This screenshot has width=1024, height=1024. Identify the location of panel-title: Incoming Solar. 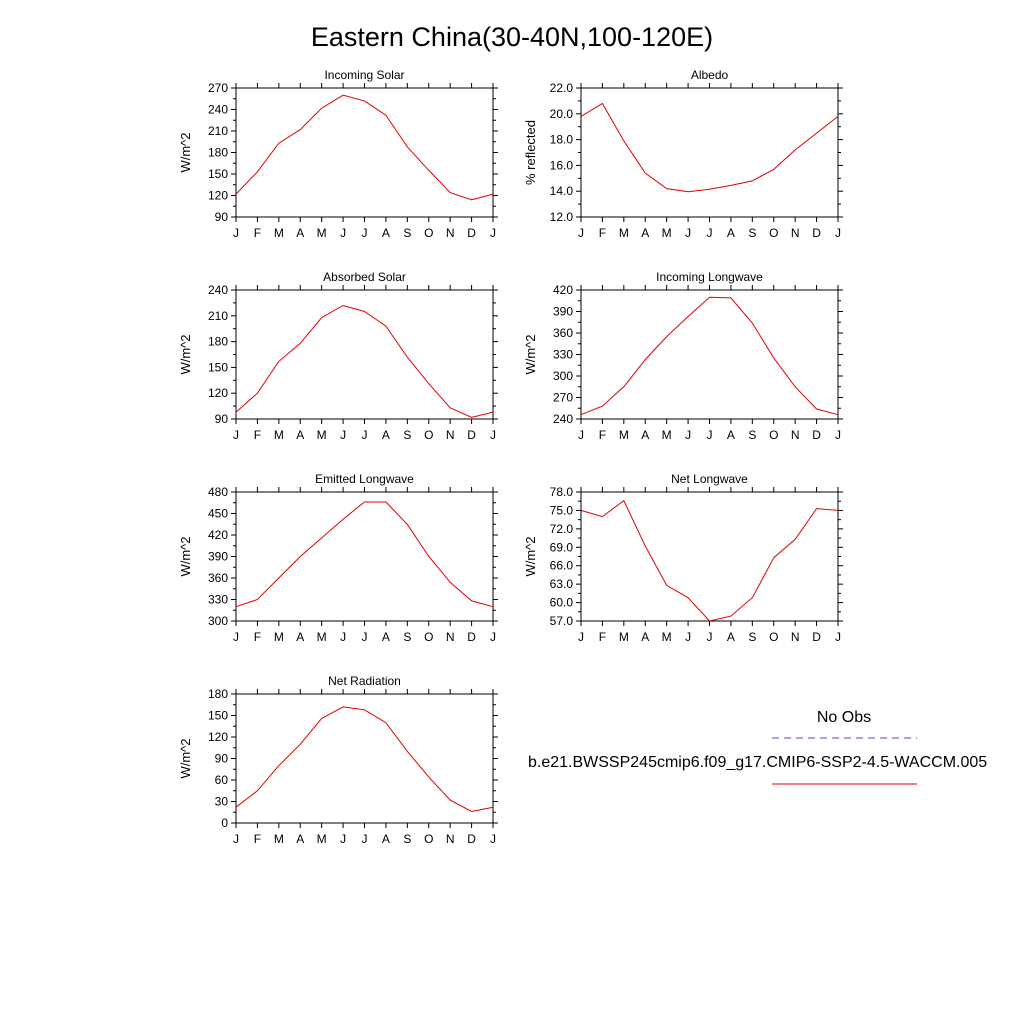
(364, 75).